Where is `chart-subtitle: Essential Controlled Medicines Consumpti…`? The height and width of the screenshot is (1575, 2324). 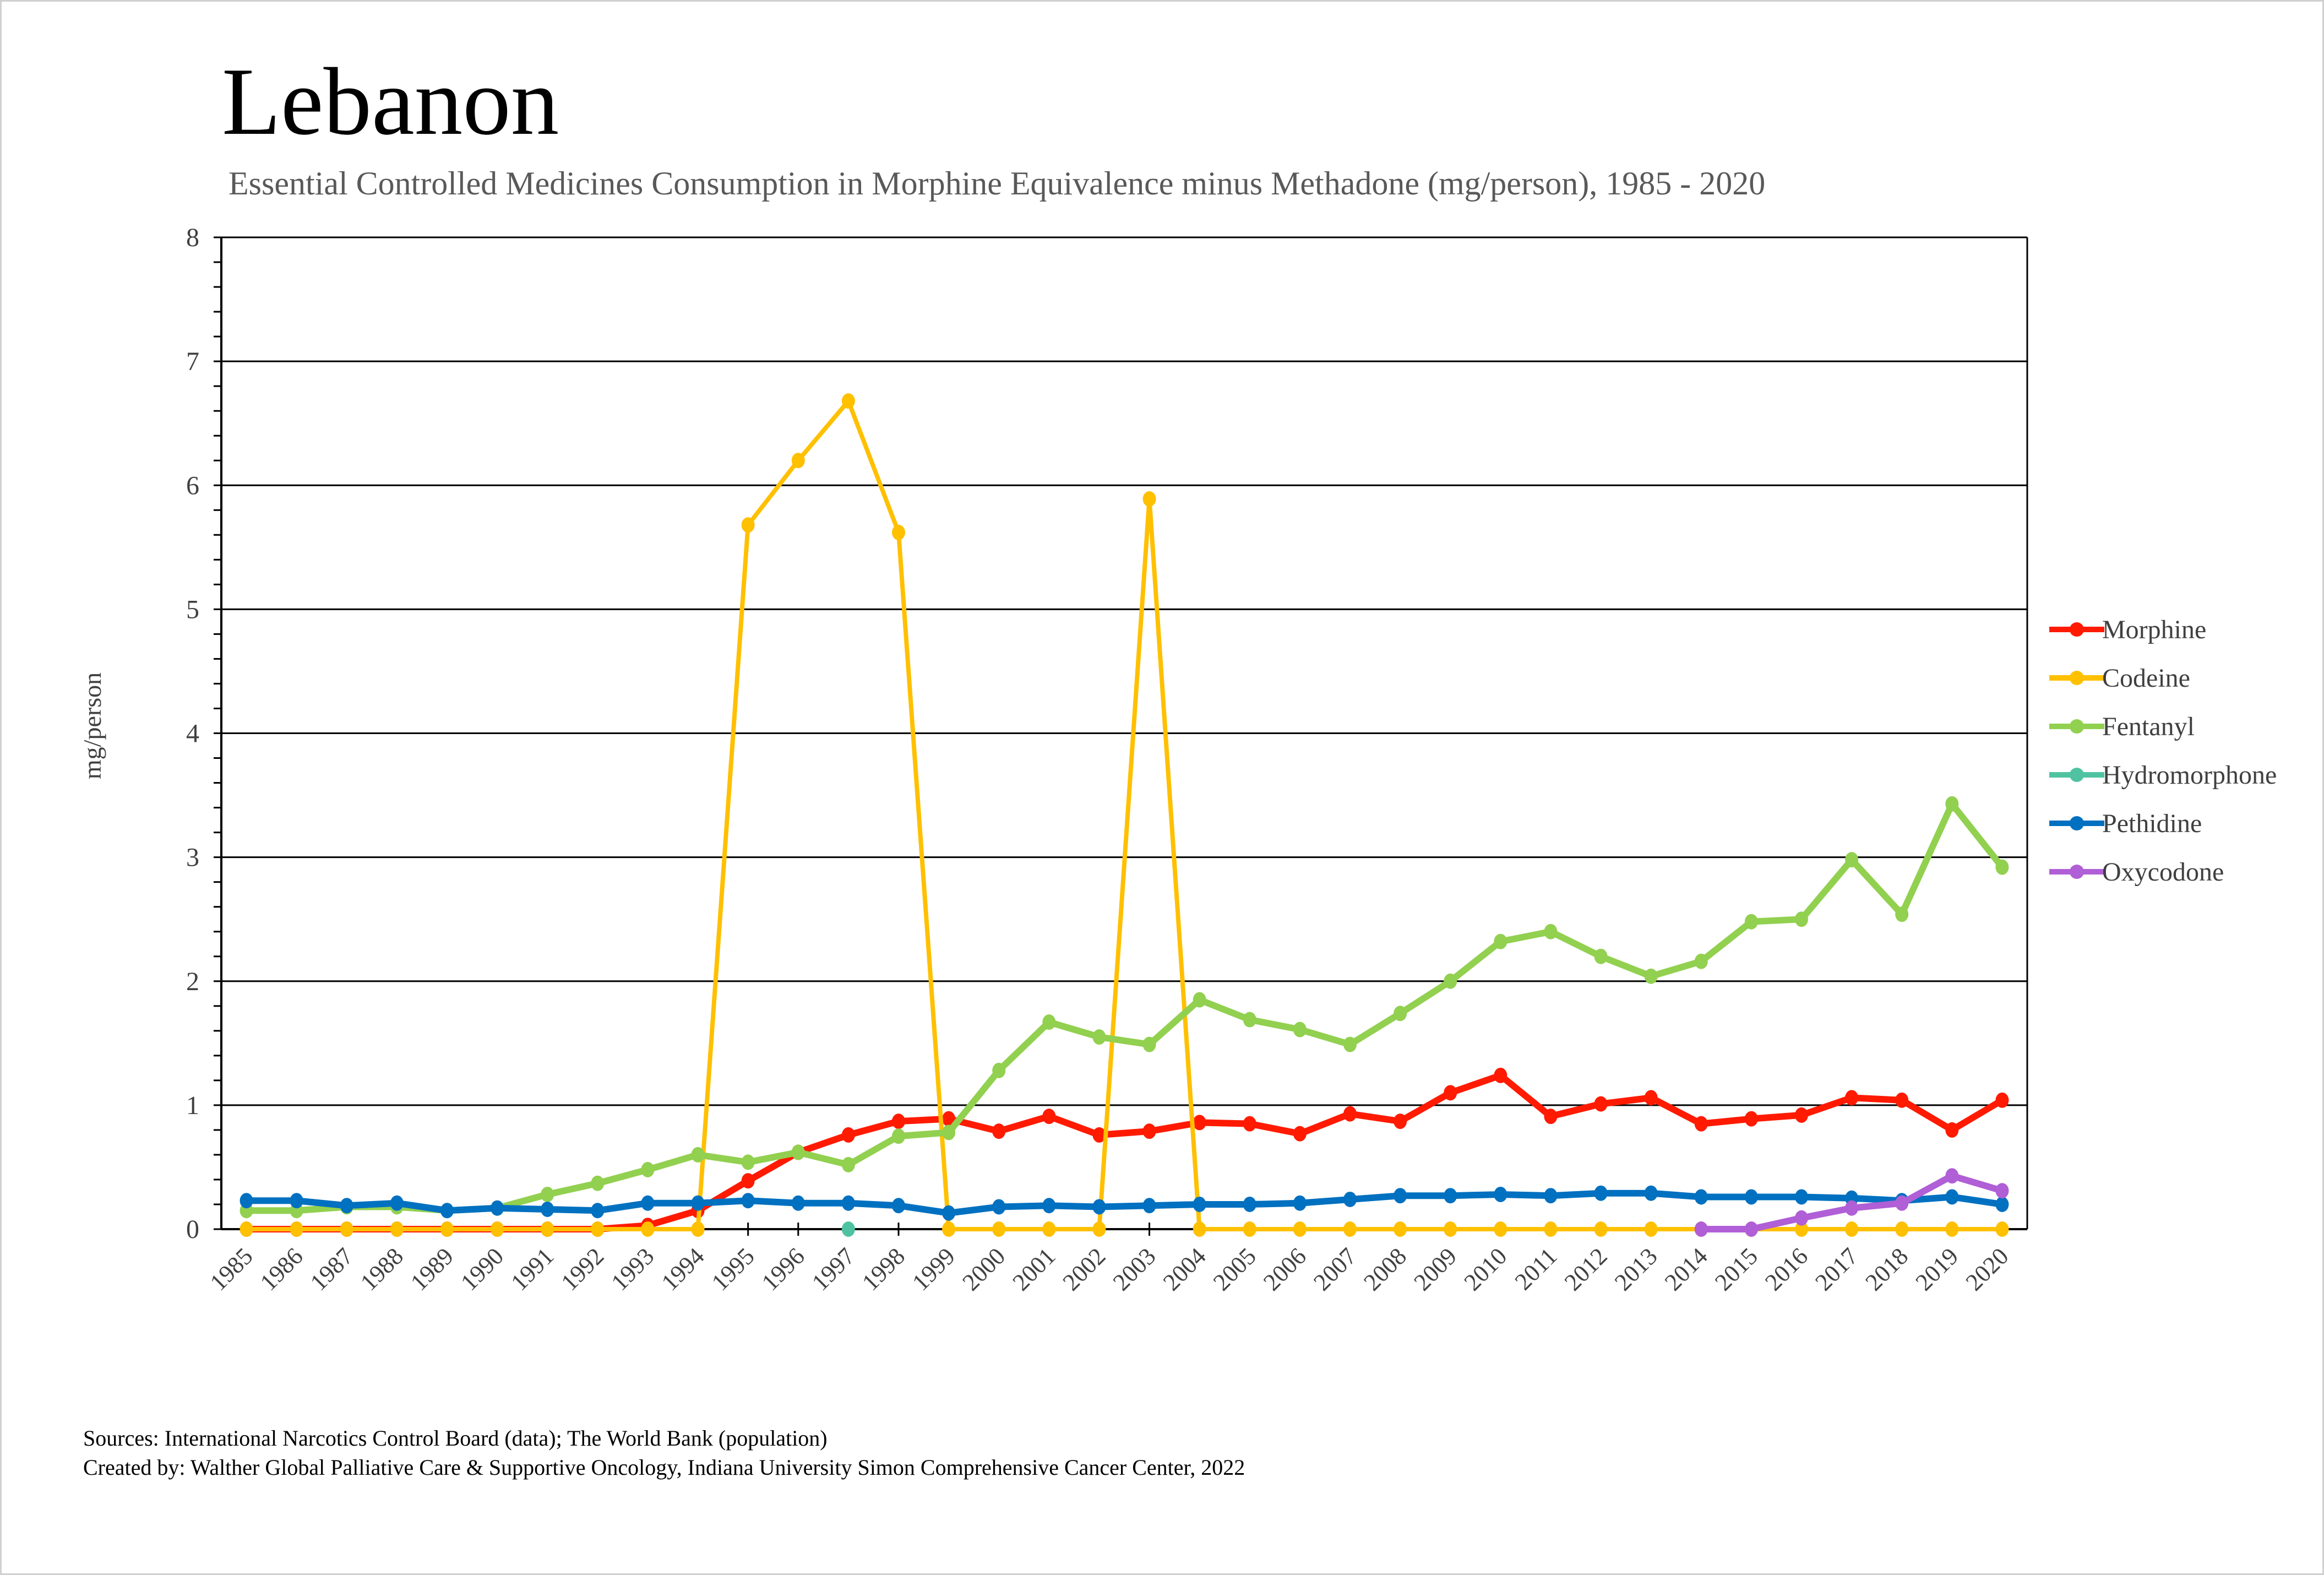
chart-subtitle: Essential Controlled Medicines Consumpti… is located at coordinates (996, 183).